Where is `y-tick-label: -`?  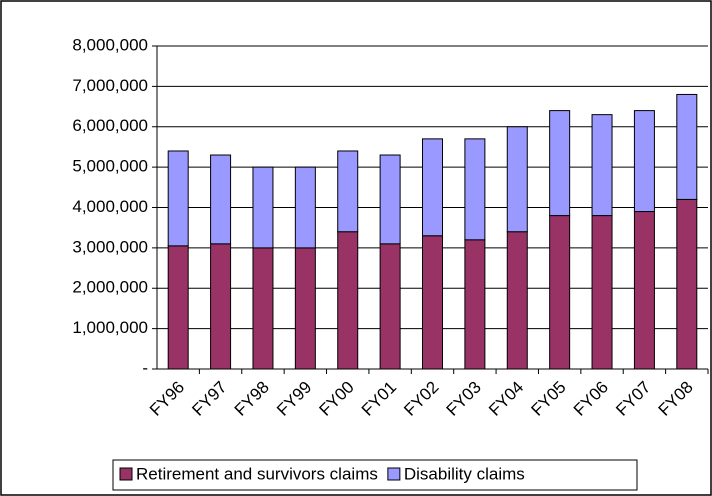
y-tick-label: - is located at coordinates (145, 367).